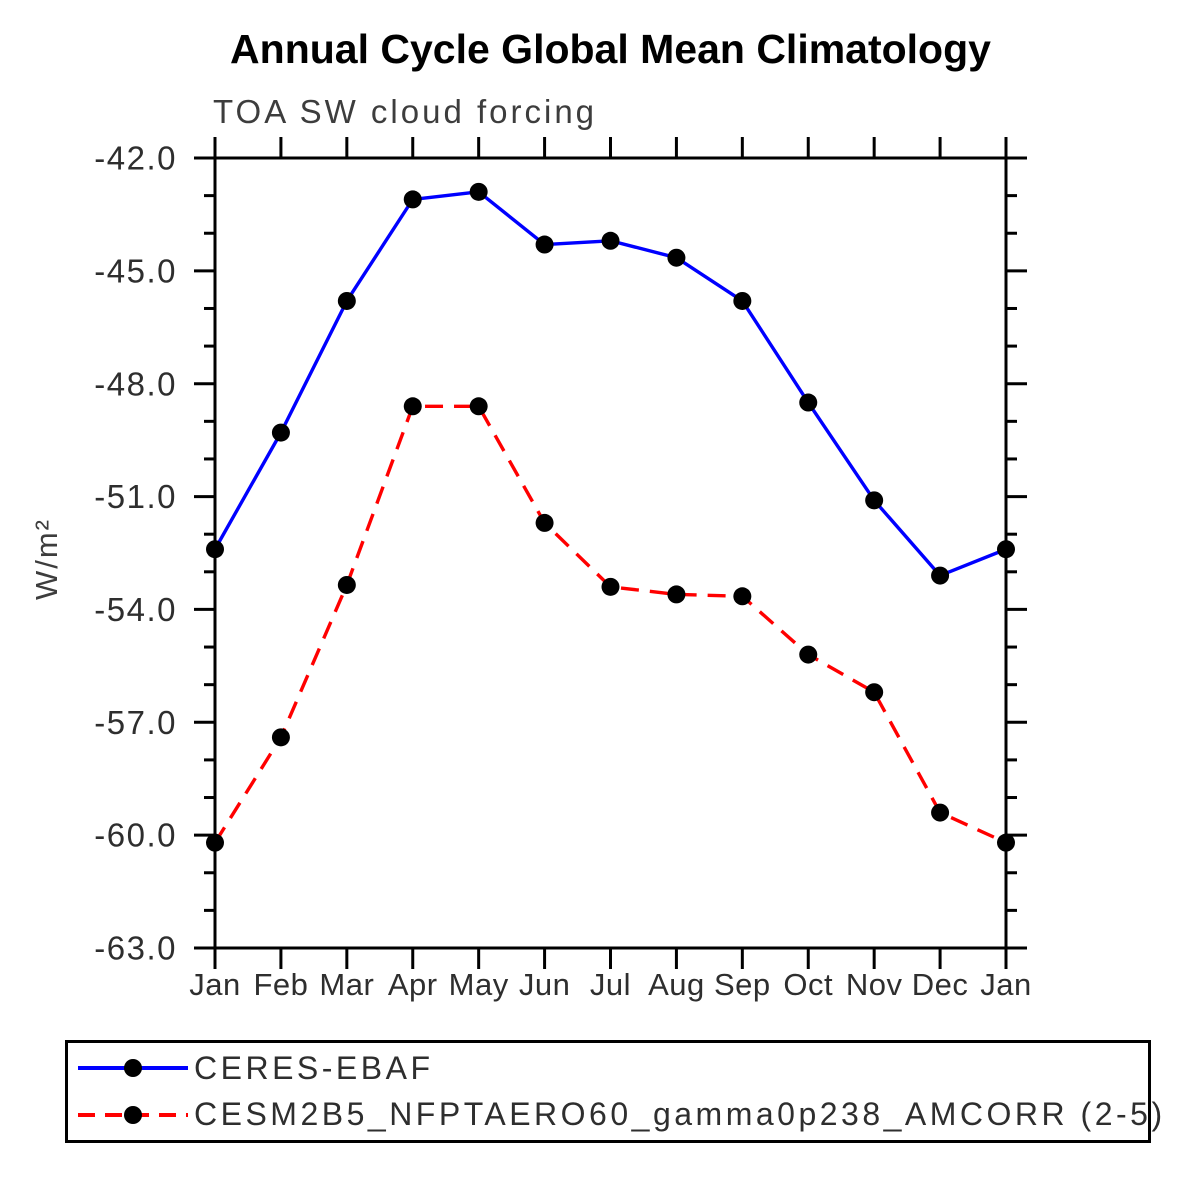 The height and width of the screenshot is (1183, 1183). Describe the element at coordinates (135, 383) in the screenshot. I see `y-tick-label: -48.0` at that location.